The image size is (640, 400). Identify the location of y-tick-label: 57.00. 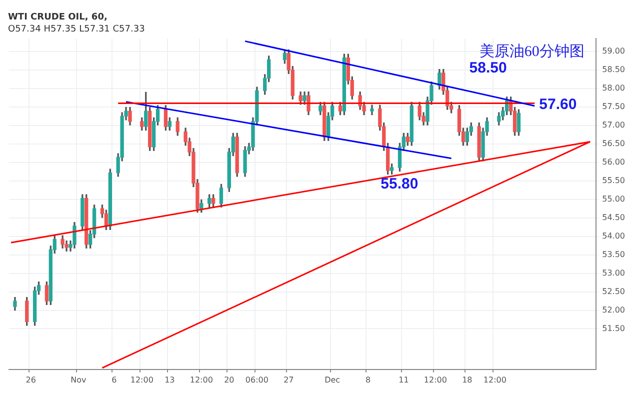
(614, 125).